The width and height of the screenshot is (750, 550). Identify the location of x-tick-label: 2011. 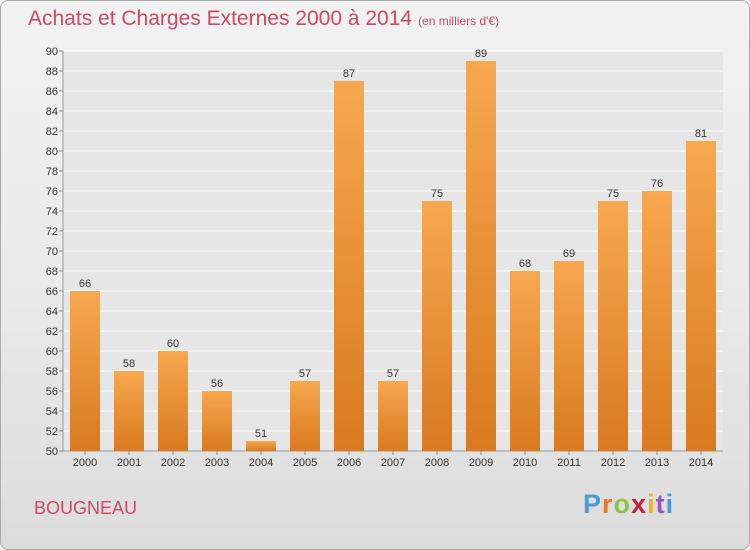
(569, 463).